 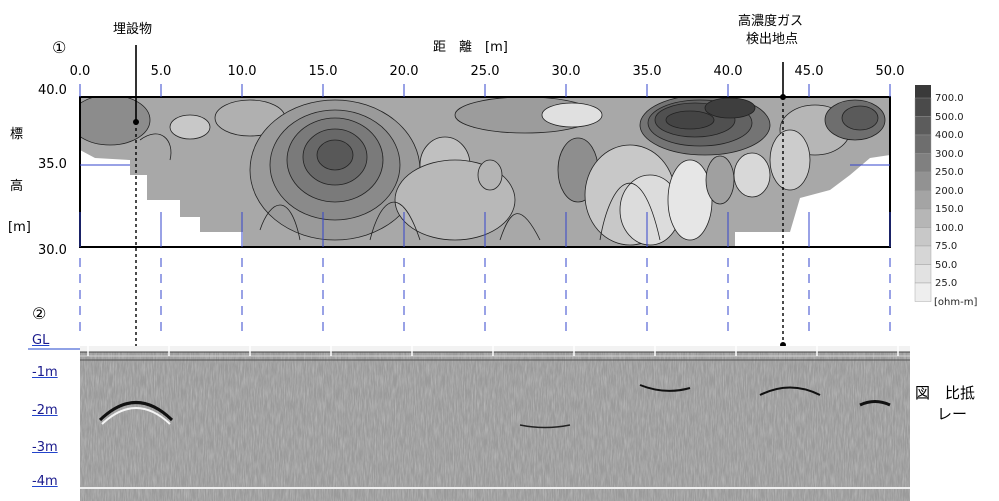 What do you see at coordinates (949, 191) in the screenshot?
I see `legend-value: 200.0` at bounding box center [949, 191].